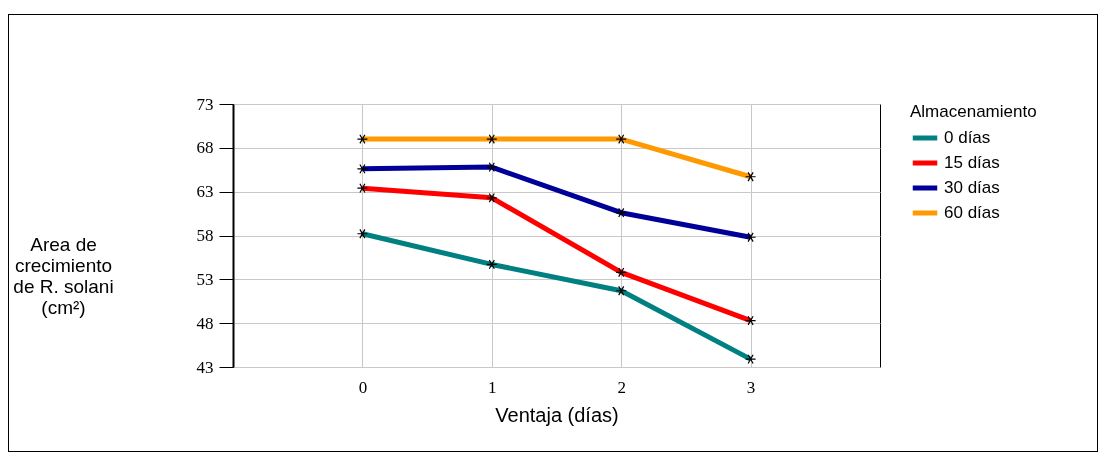 The height and width of the screenshot is (453, 1099). What do you see at coordinates (973, 111) in the screenshot?
I see `legend-title: Almacenamiento` at bounding box center [973, 111].